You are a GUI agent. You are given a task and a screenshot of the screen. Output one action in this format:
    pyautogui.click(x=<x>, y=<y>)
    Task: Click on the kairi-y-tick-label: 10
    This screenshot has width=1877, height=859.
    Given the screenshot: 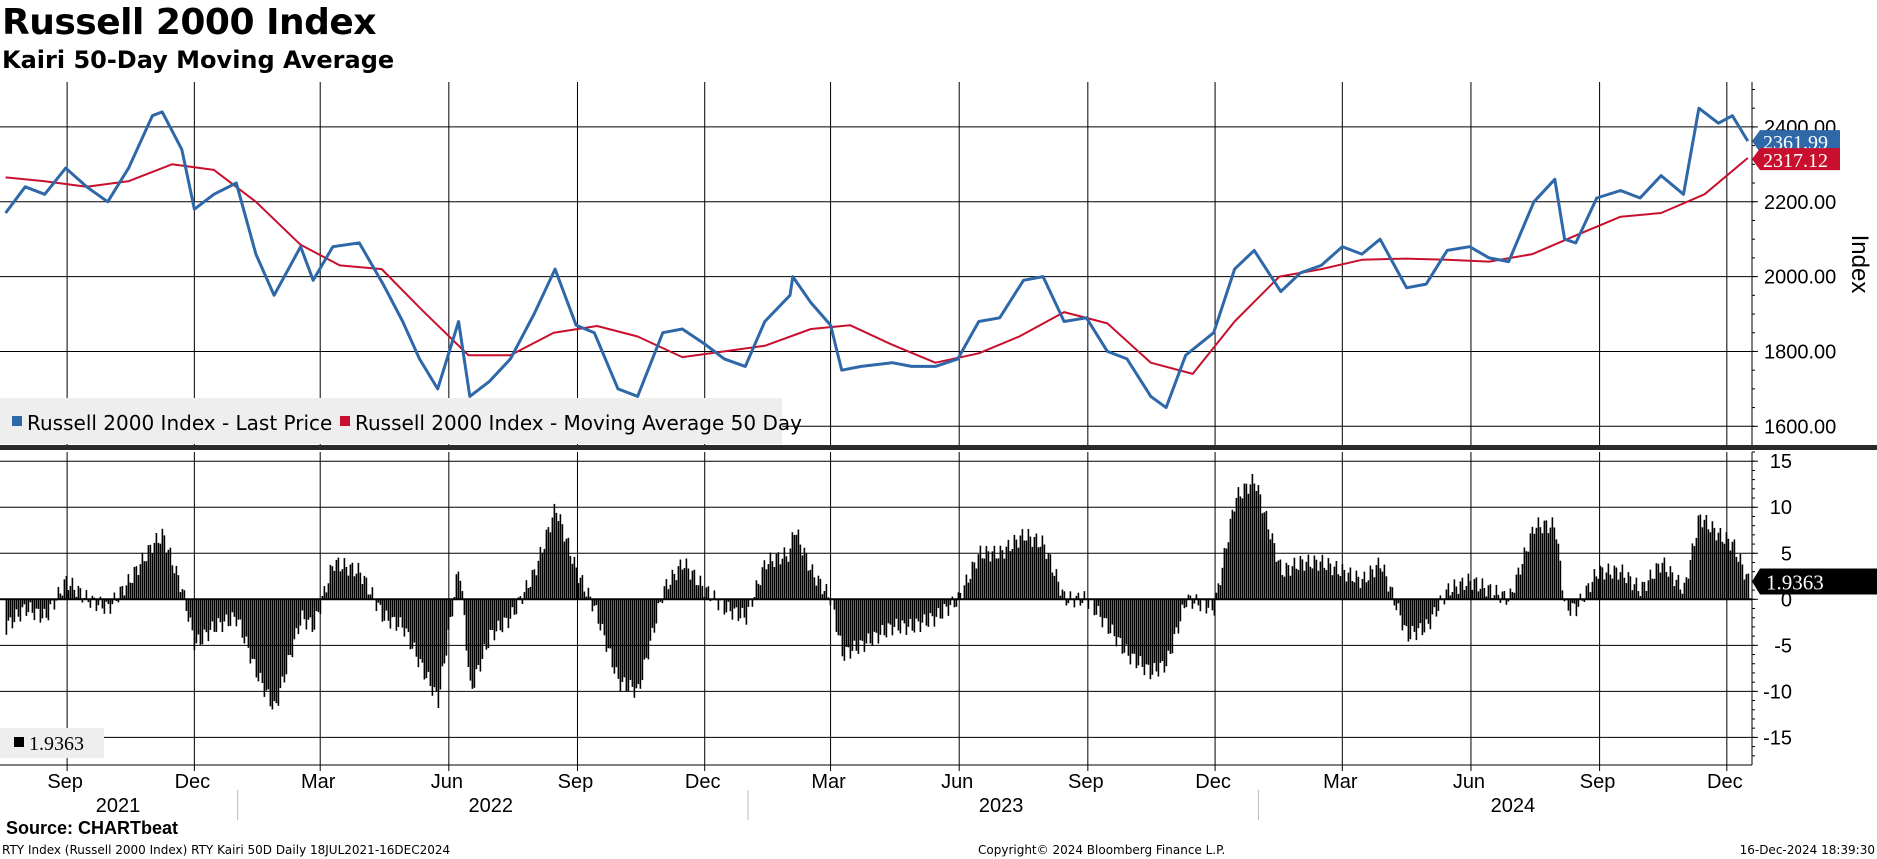 What is the action you would take?
    pyautogui.click(x=1781, y=508)
    